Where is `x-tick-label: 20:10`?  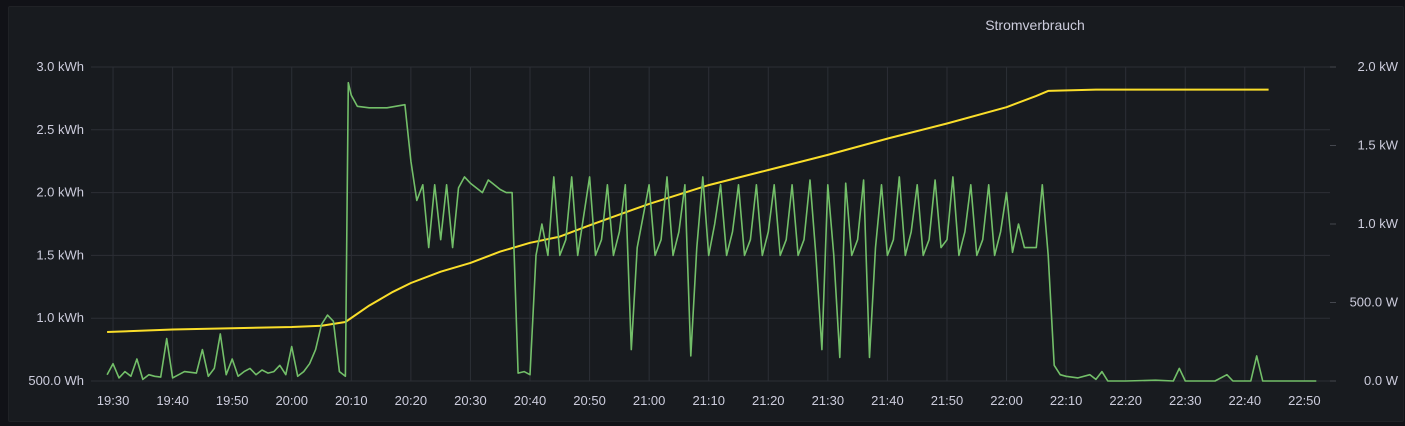 x-tick-label: 20:10 is located at coordinates (351, 400).